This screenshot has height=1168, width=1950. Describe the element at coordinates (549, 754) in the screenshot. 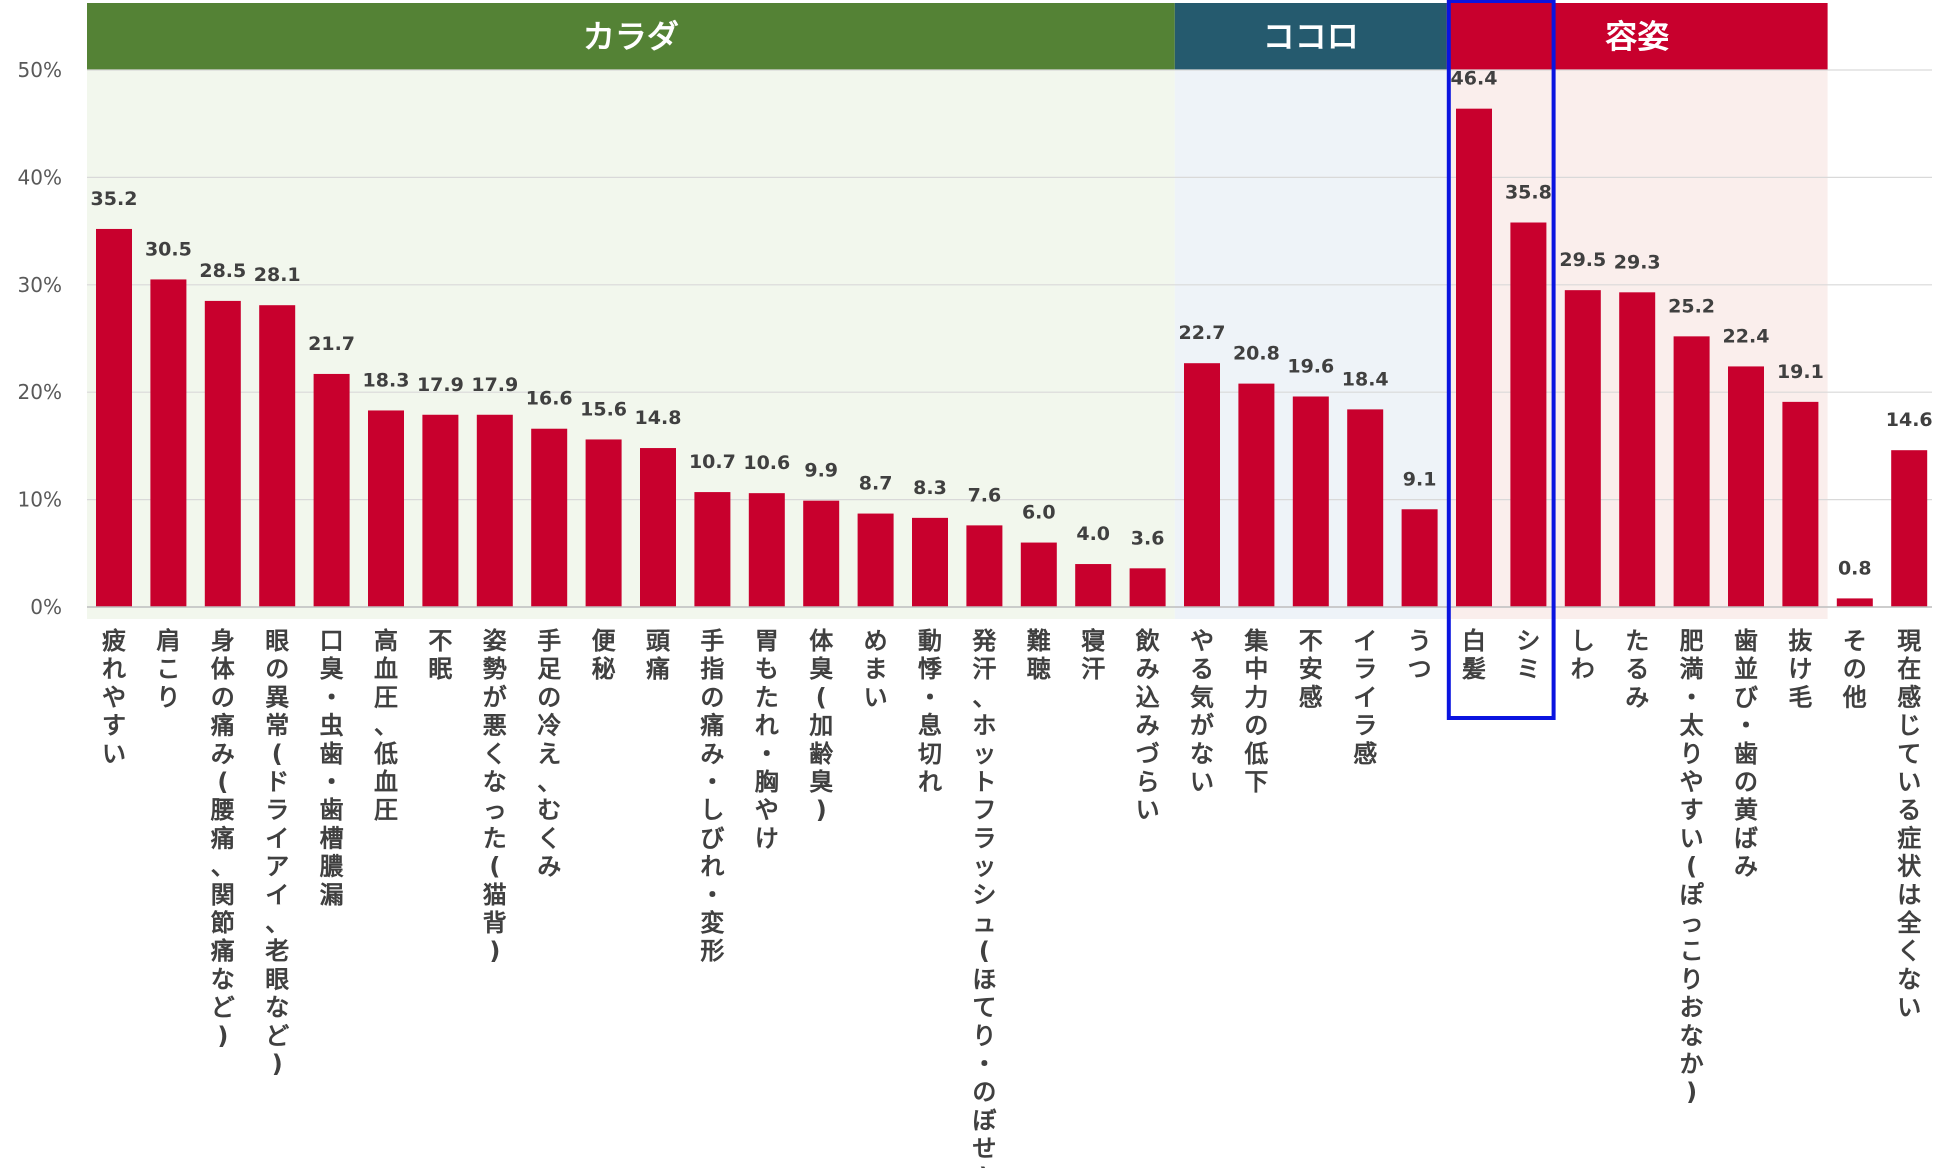

I see `category-label: 手足の冷え、むくみ` at that location.